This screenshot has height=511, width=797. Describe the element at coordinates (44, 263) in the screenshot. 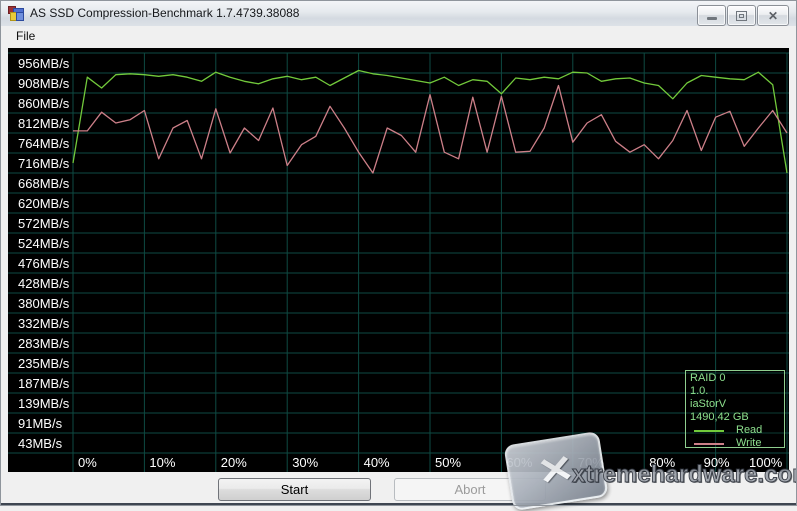

I see `svg-text: 476MB/s` at that location.